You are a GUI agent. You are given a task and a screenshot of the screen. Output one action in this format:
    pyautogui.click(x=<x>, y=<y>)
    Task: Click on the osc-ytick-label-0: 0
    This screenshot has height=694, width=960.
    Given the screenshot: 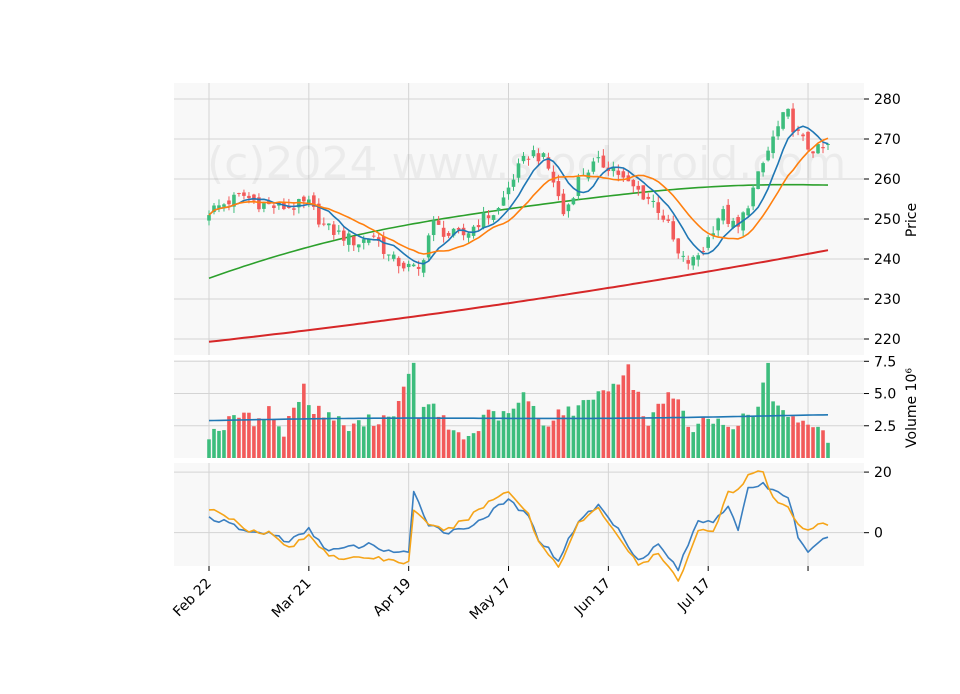 What is the action you would take?
    pyautogui.click(x=878, y=534)
    